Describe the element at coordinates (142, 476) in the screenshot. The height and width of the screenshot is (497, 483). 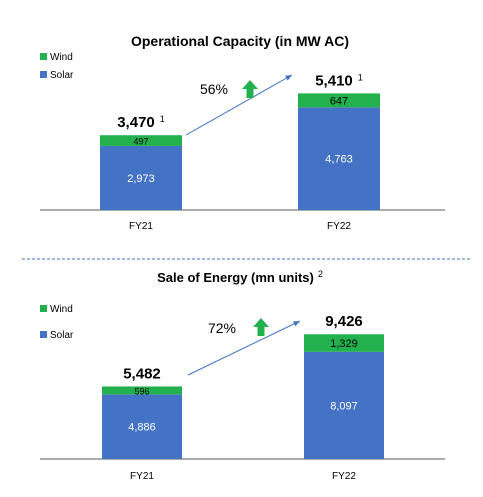
I see `chart-2-category-fy21: FY21` at that location.